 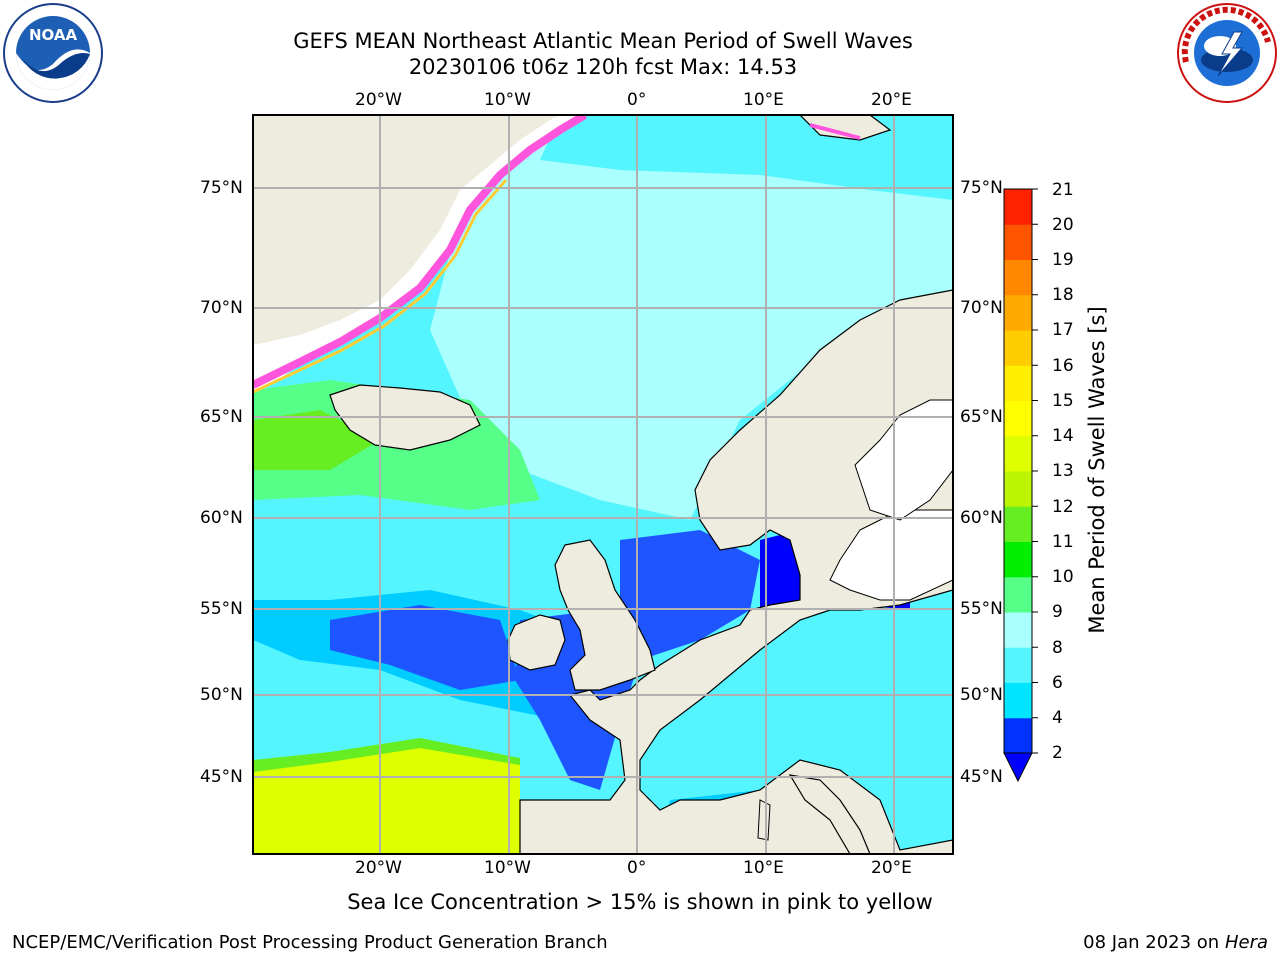 I want to click on left-lat-label: 75°N, so click(x=221, y=188).